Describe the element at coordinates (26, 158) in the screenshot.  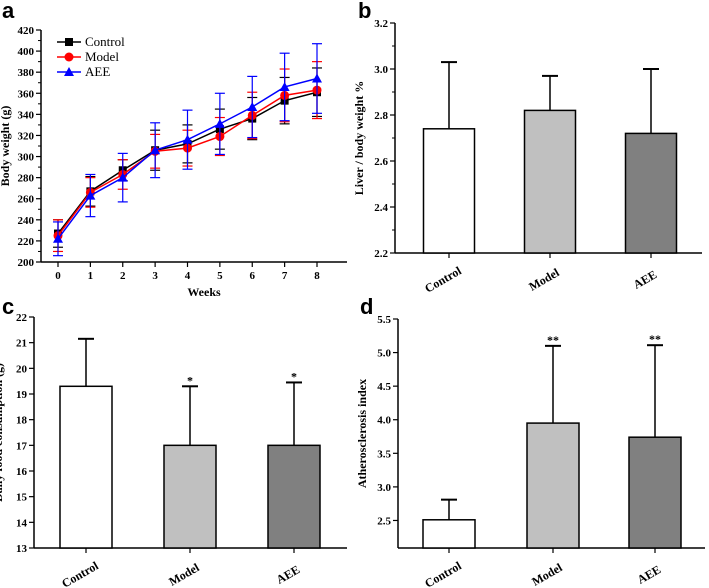
I see `y-tick-label: 300` at that location.